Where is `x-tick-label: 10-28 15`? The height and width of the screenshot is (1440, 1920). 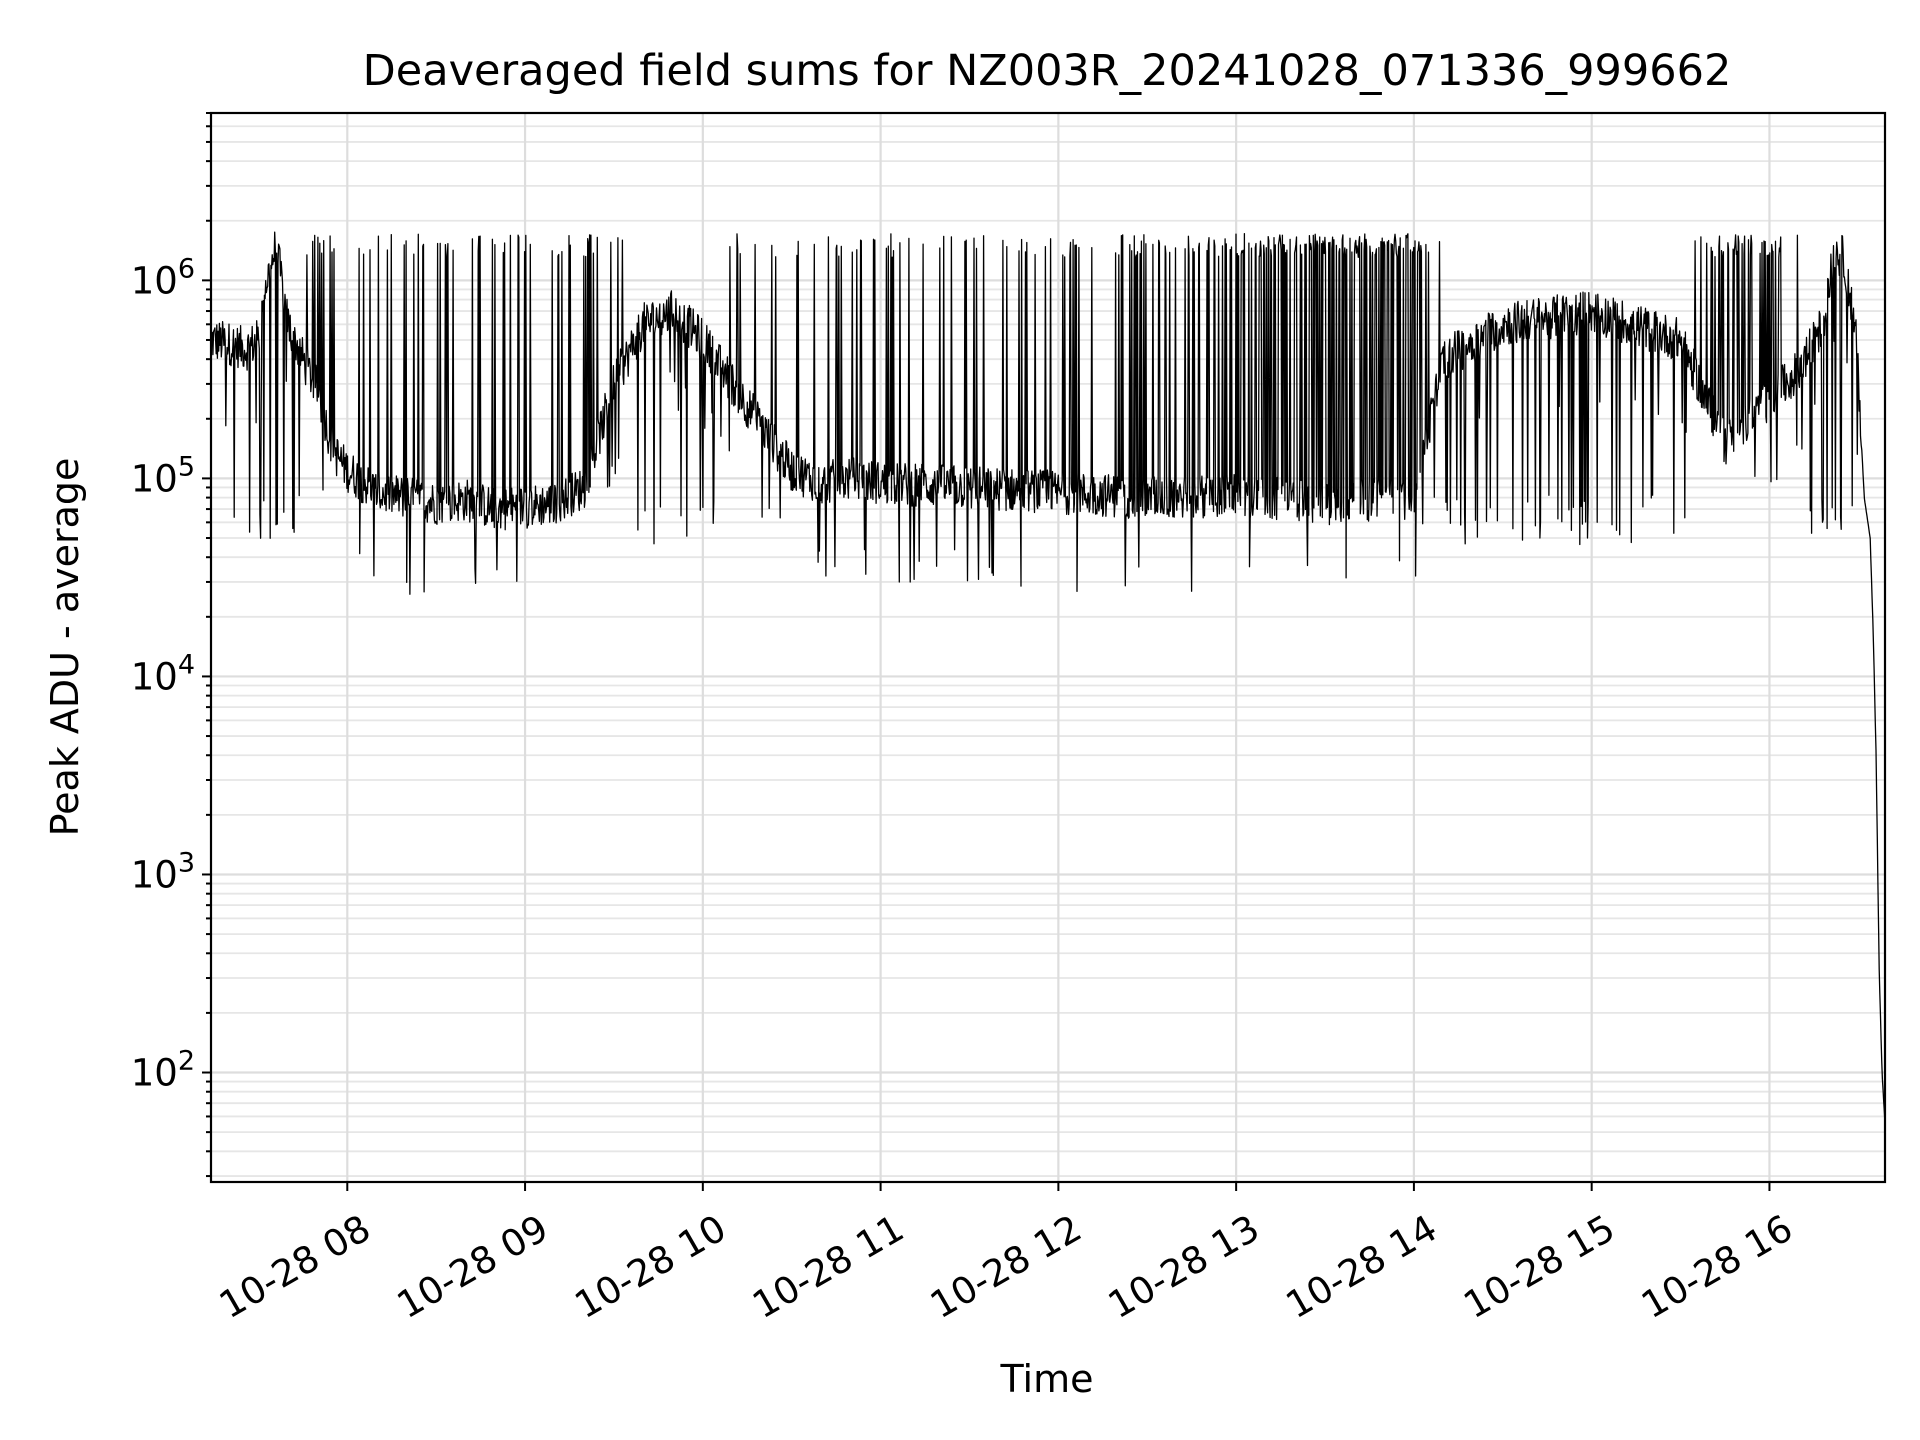 x-tick-label: 10-28 15 is located at coordinates (1539, 1267).